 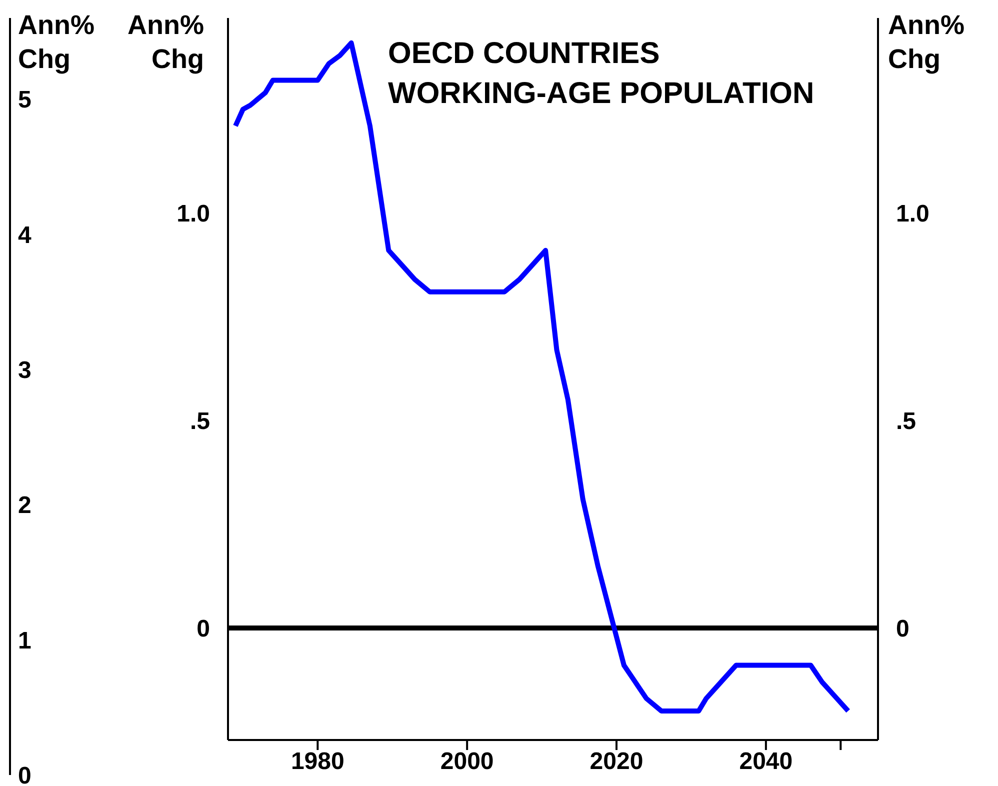 What do you see at coordinates (25, 235) in the screenshot?
I see `y3-tick-label: 4` at bounding box center [25, 235].